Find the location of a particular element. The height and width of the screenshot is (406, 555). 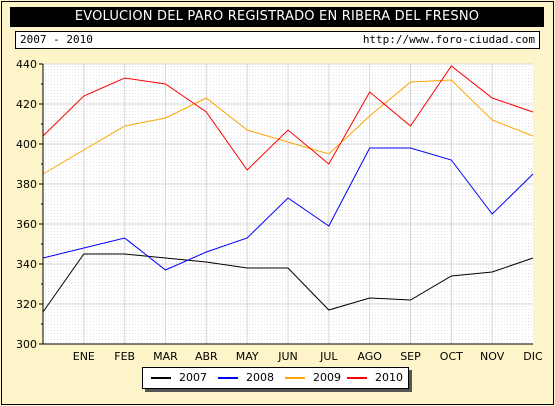

series-line-2007 is located at coordinates (288, 283).